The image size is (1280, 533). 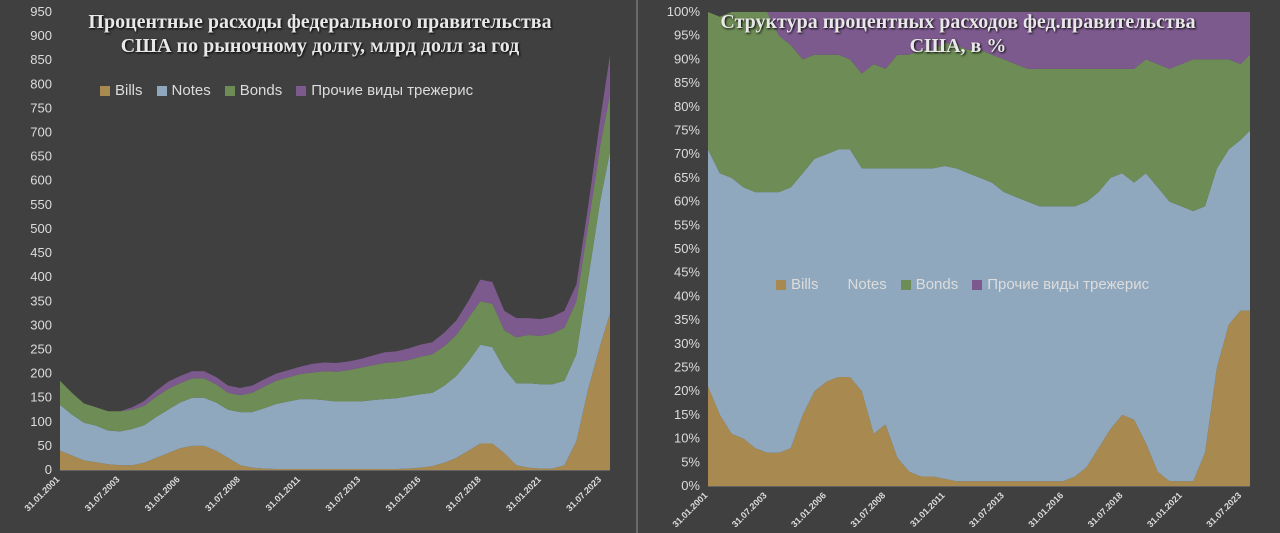 I want to click on y-tick-label: 5%, so click(x=690, y=461).